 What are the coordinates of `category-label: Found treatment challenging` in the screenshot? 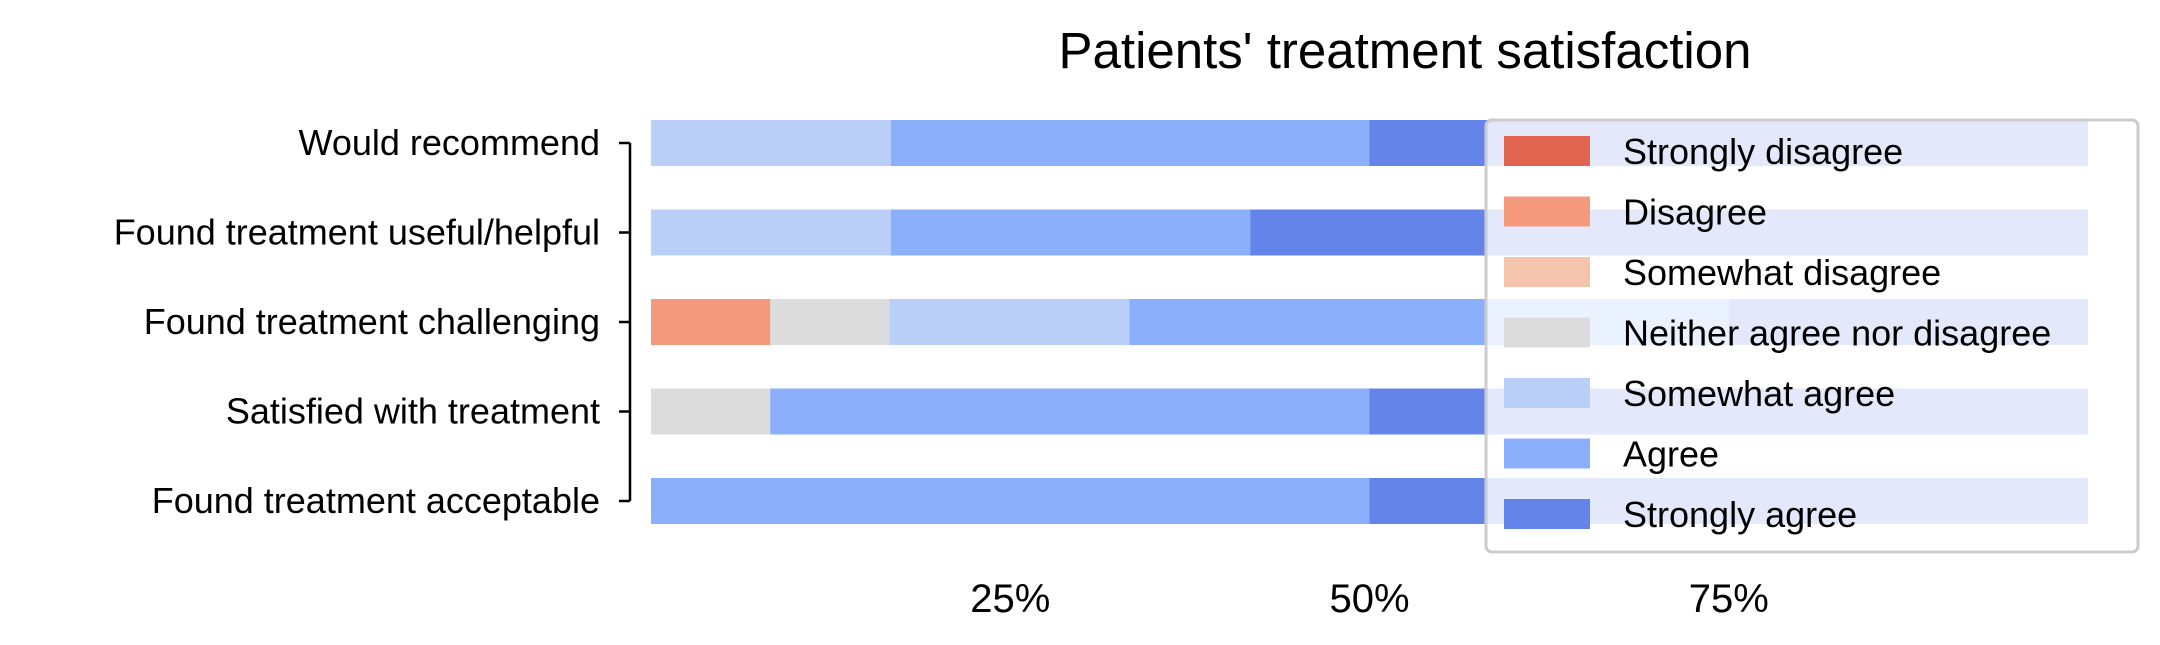 It's located at (372, 321).